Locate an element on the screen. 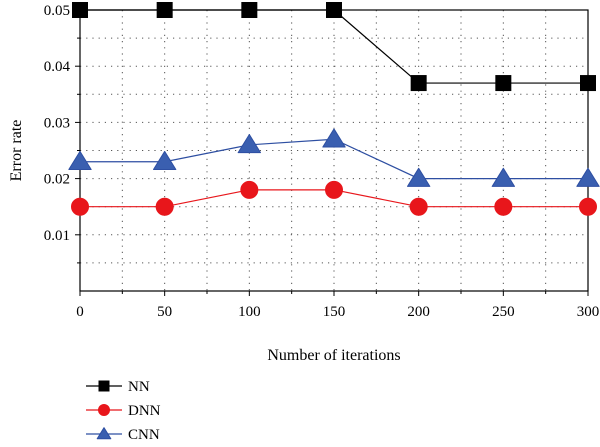  legend: NN DNN CNN is located at coordinates (123, 411).